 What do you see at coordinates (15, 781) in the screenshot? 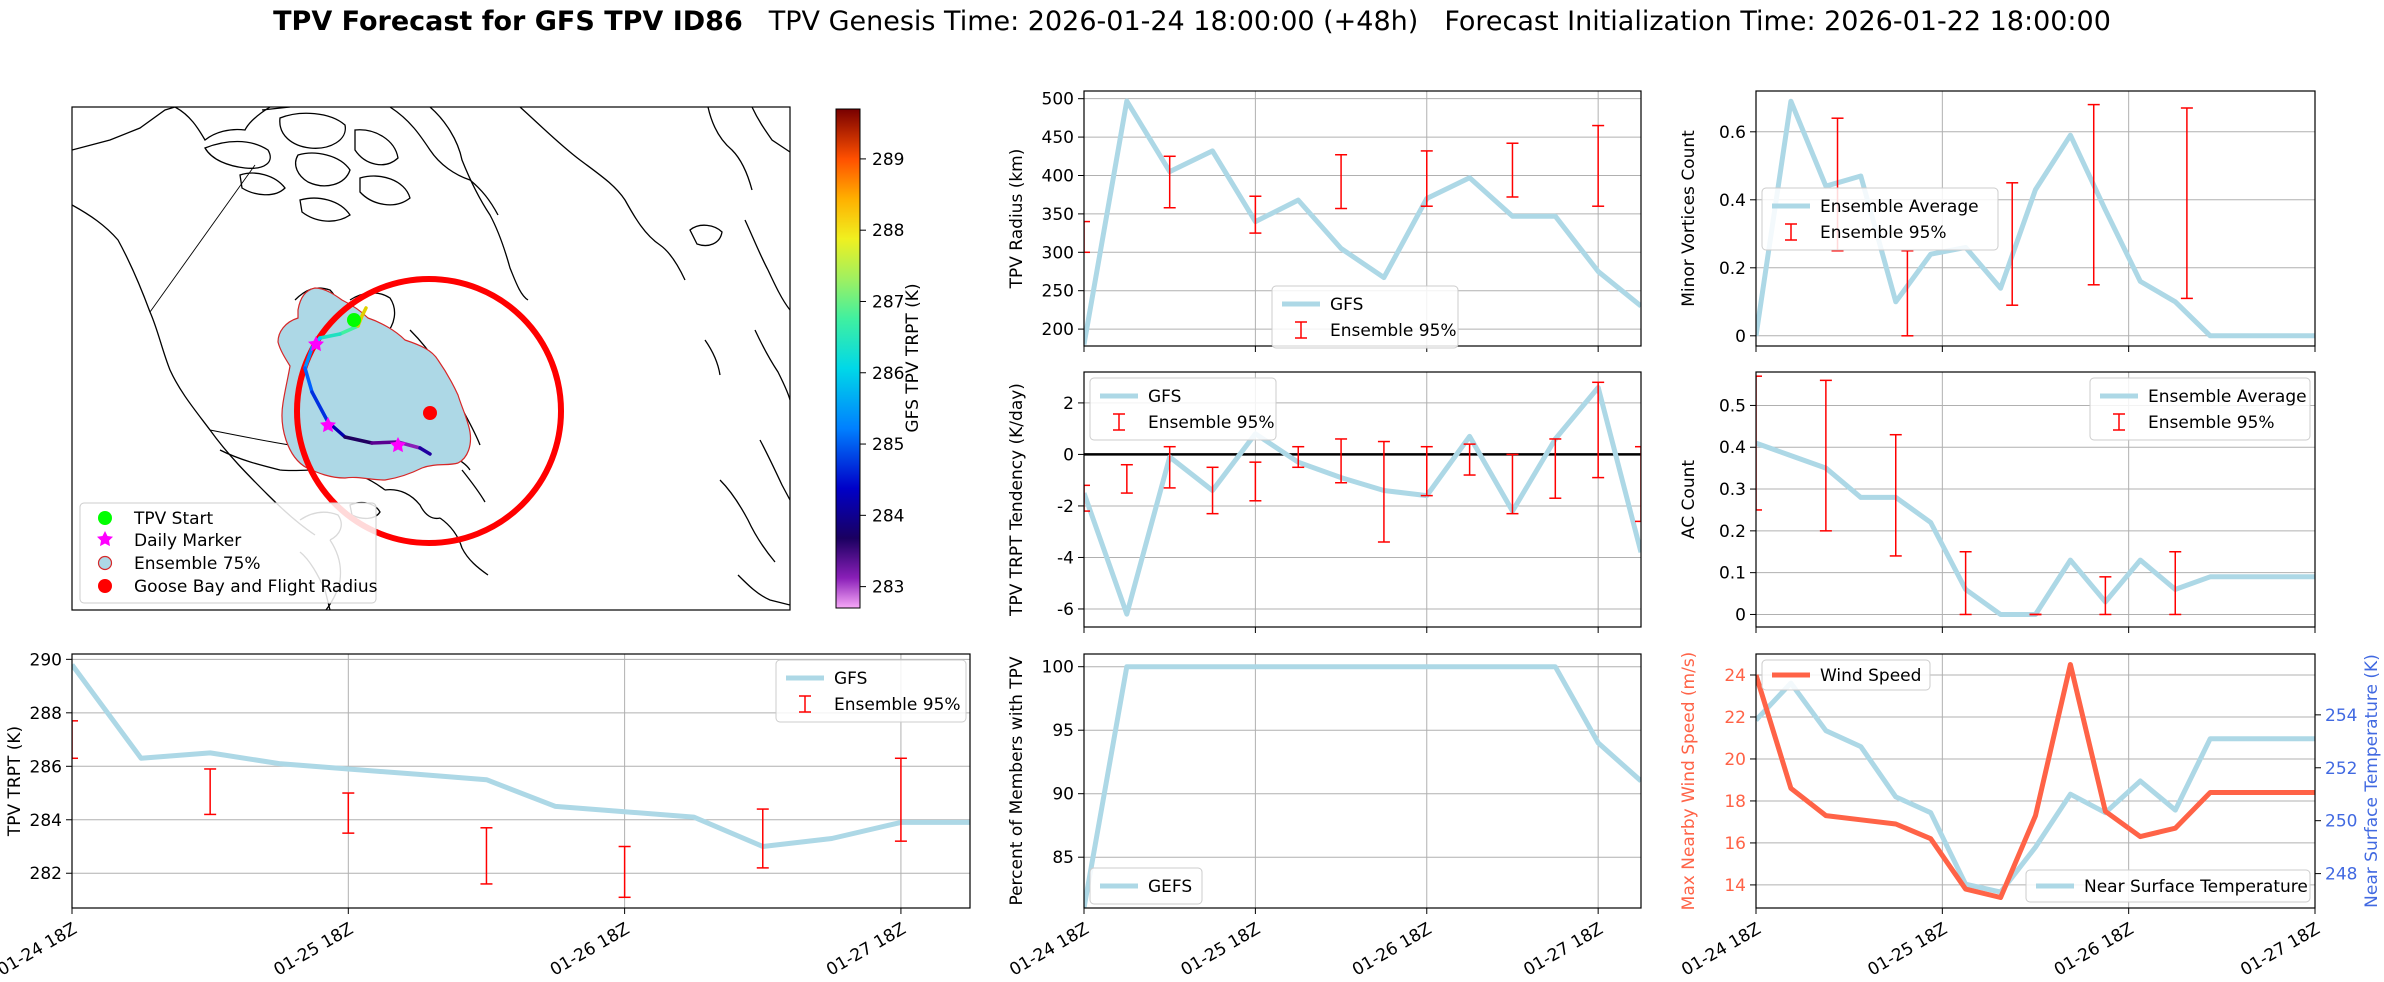
I see `y-axis-label: TPV TRPT (K)` at bounding box center [15, 781].